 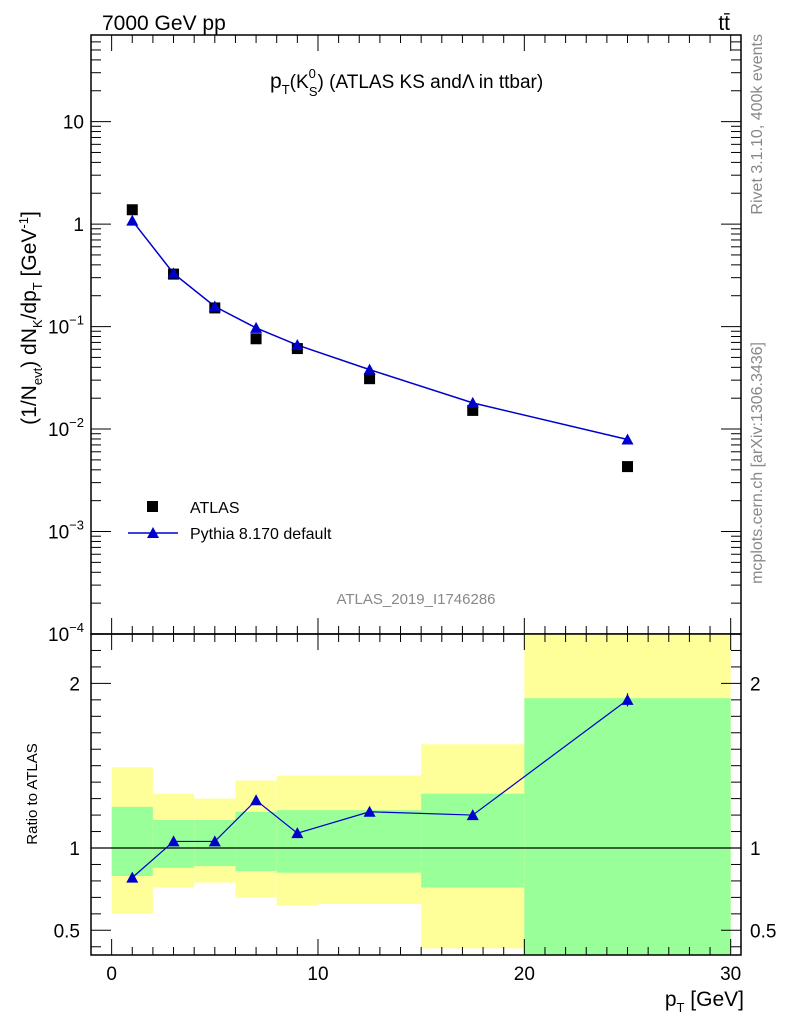 What do you see at coordinates (321, 82) in the screenshot?
I see `title-close: )` at bounding box center [321, 82].